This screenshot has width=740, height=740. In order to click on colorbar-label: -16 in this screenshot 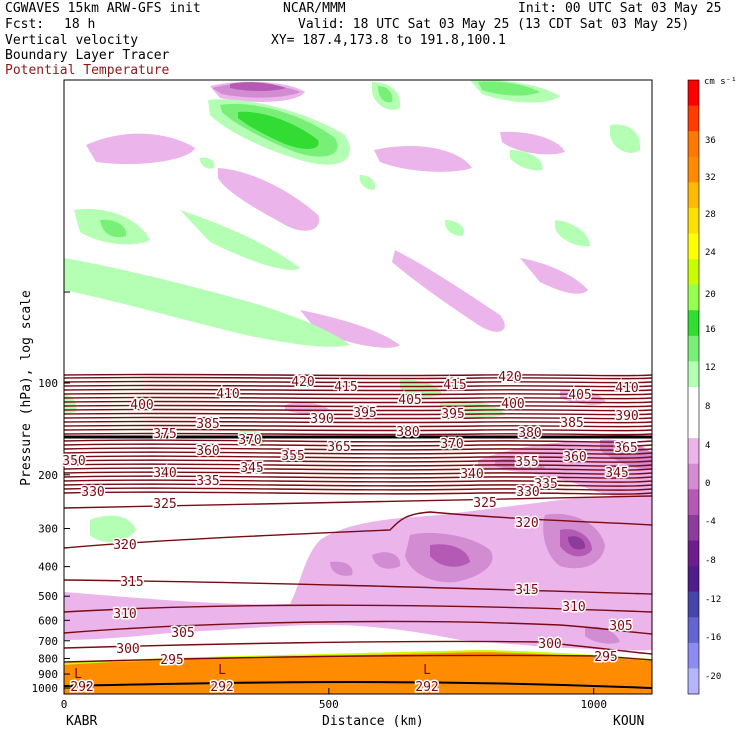, I will do `click(713, 638)`.